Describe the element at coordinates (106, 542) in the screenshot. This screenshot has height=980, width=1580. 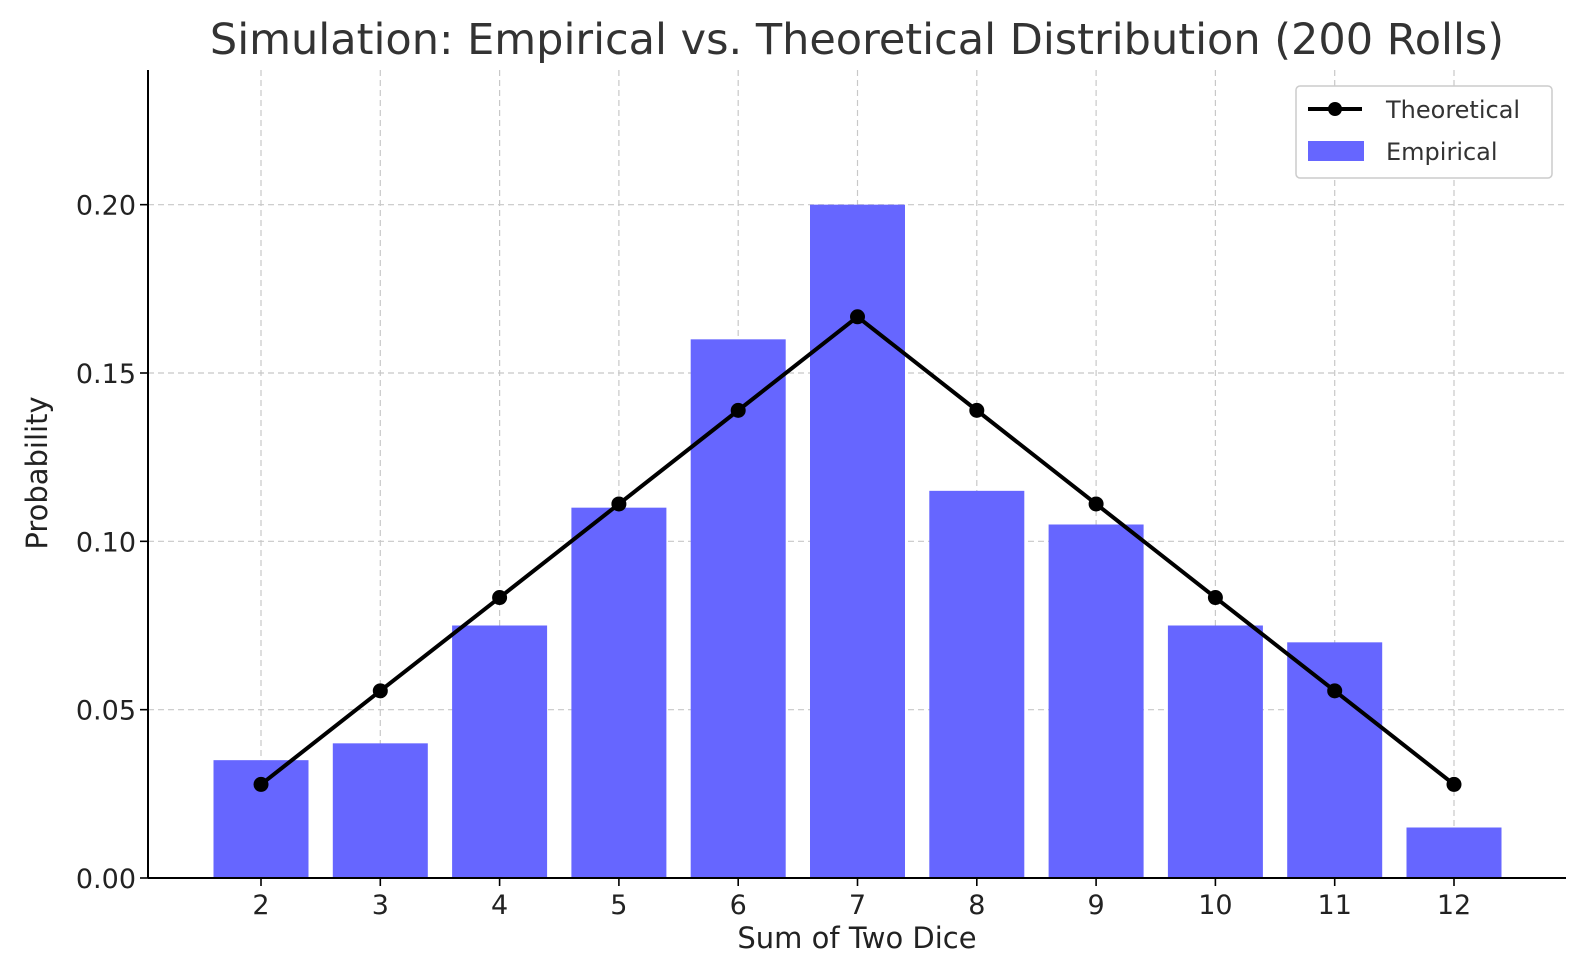
I see `y-tick-label: 0.10` at that location.